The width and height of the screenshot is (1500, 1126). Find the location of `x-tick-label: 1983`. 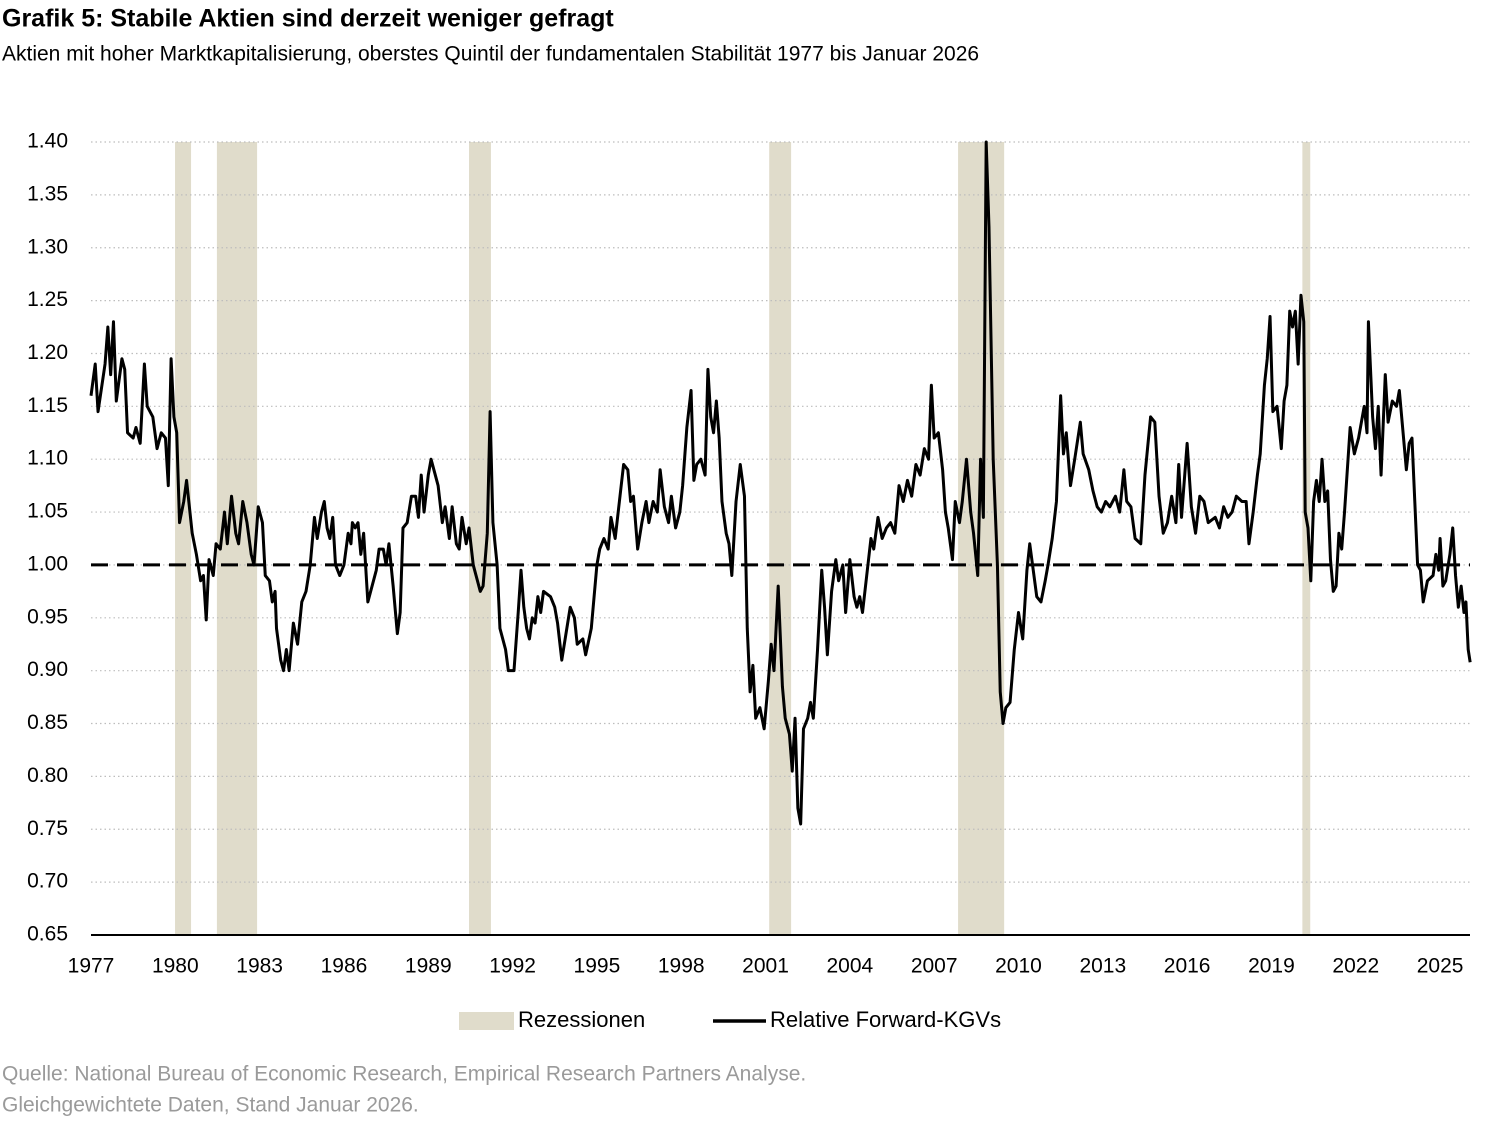

x-tick-label: 1983 is located at coordinates (259, 966).